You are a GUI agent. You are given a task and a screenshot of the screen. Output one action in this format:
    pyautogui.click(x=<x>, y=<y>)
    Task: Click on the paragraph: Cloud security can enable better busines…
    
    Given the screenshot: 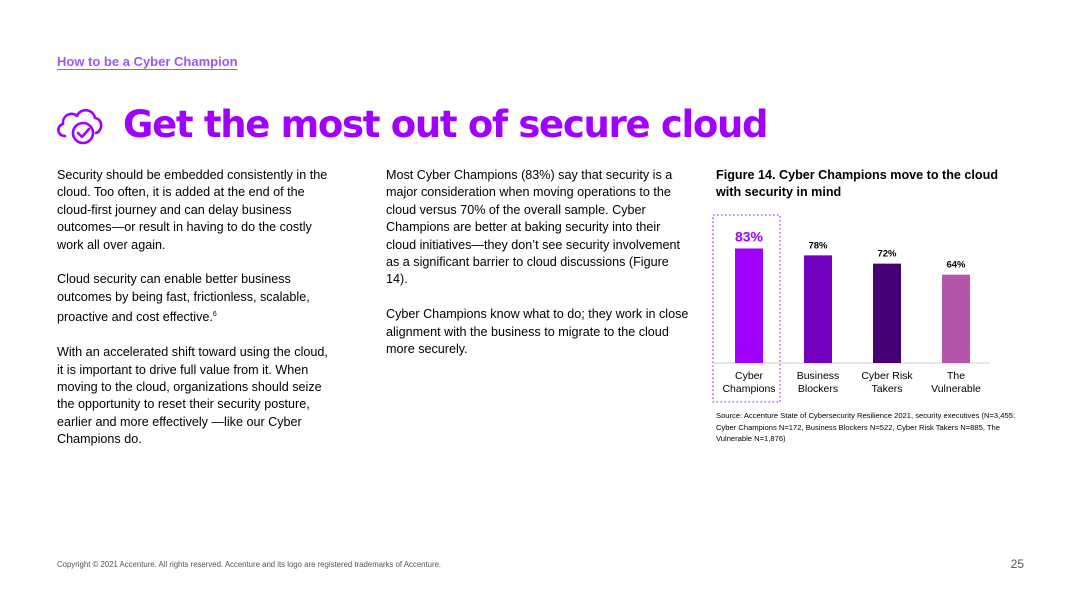 What is the action you would take?
    pyautogui.click(x=196, y=298)
    